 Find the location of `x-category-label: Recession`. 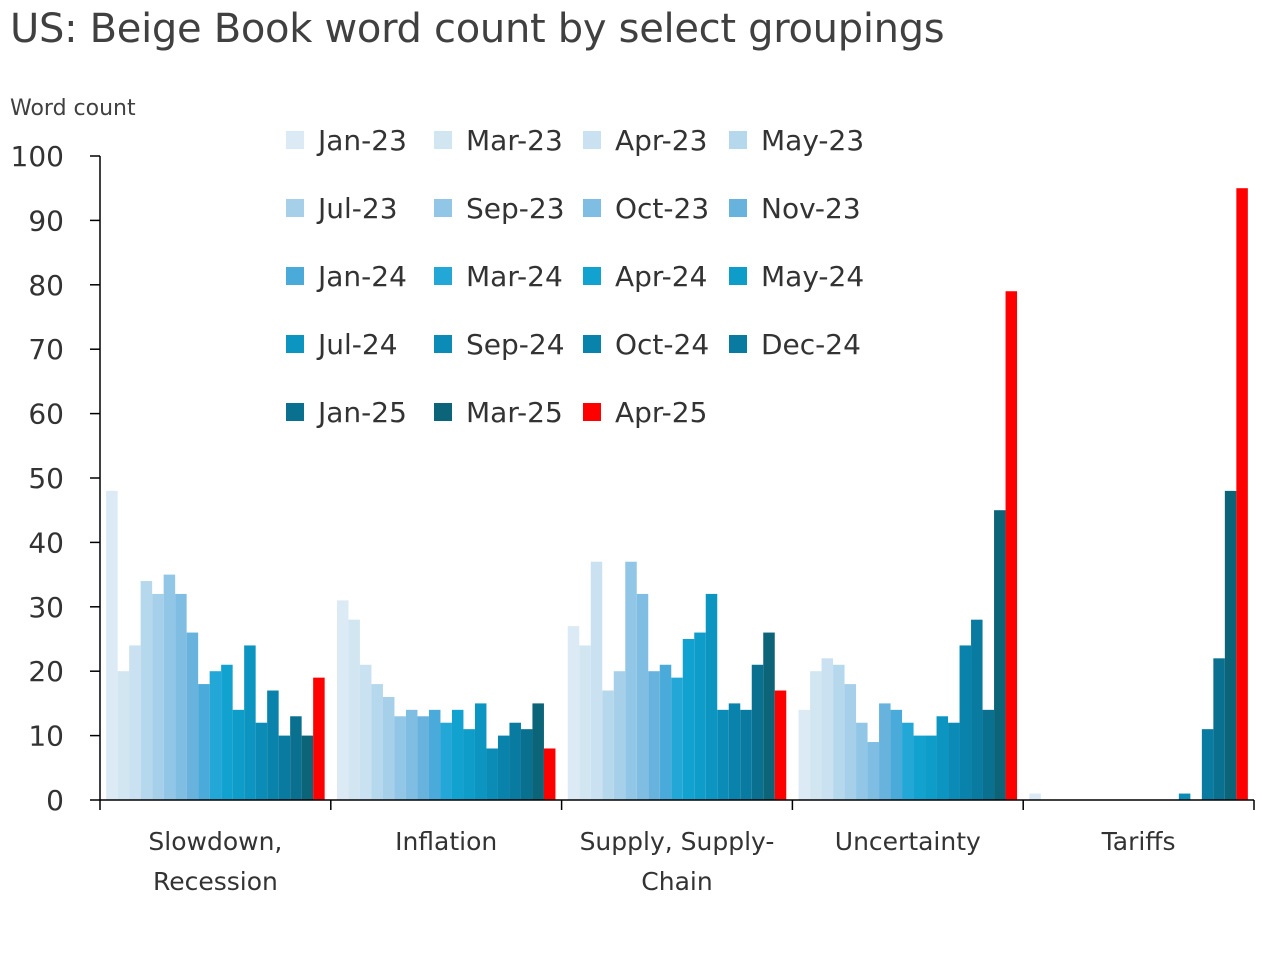

x-category-label: Recession is located at coordinates (215, 881).